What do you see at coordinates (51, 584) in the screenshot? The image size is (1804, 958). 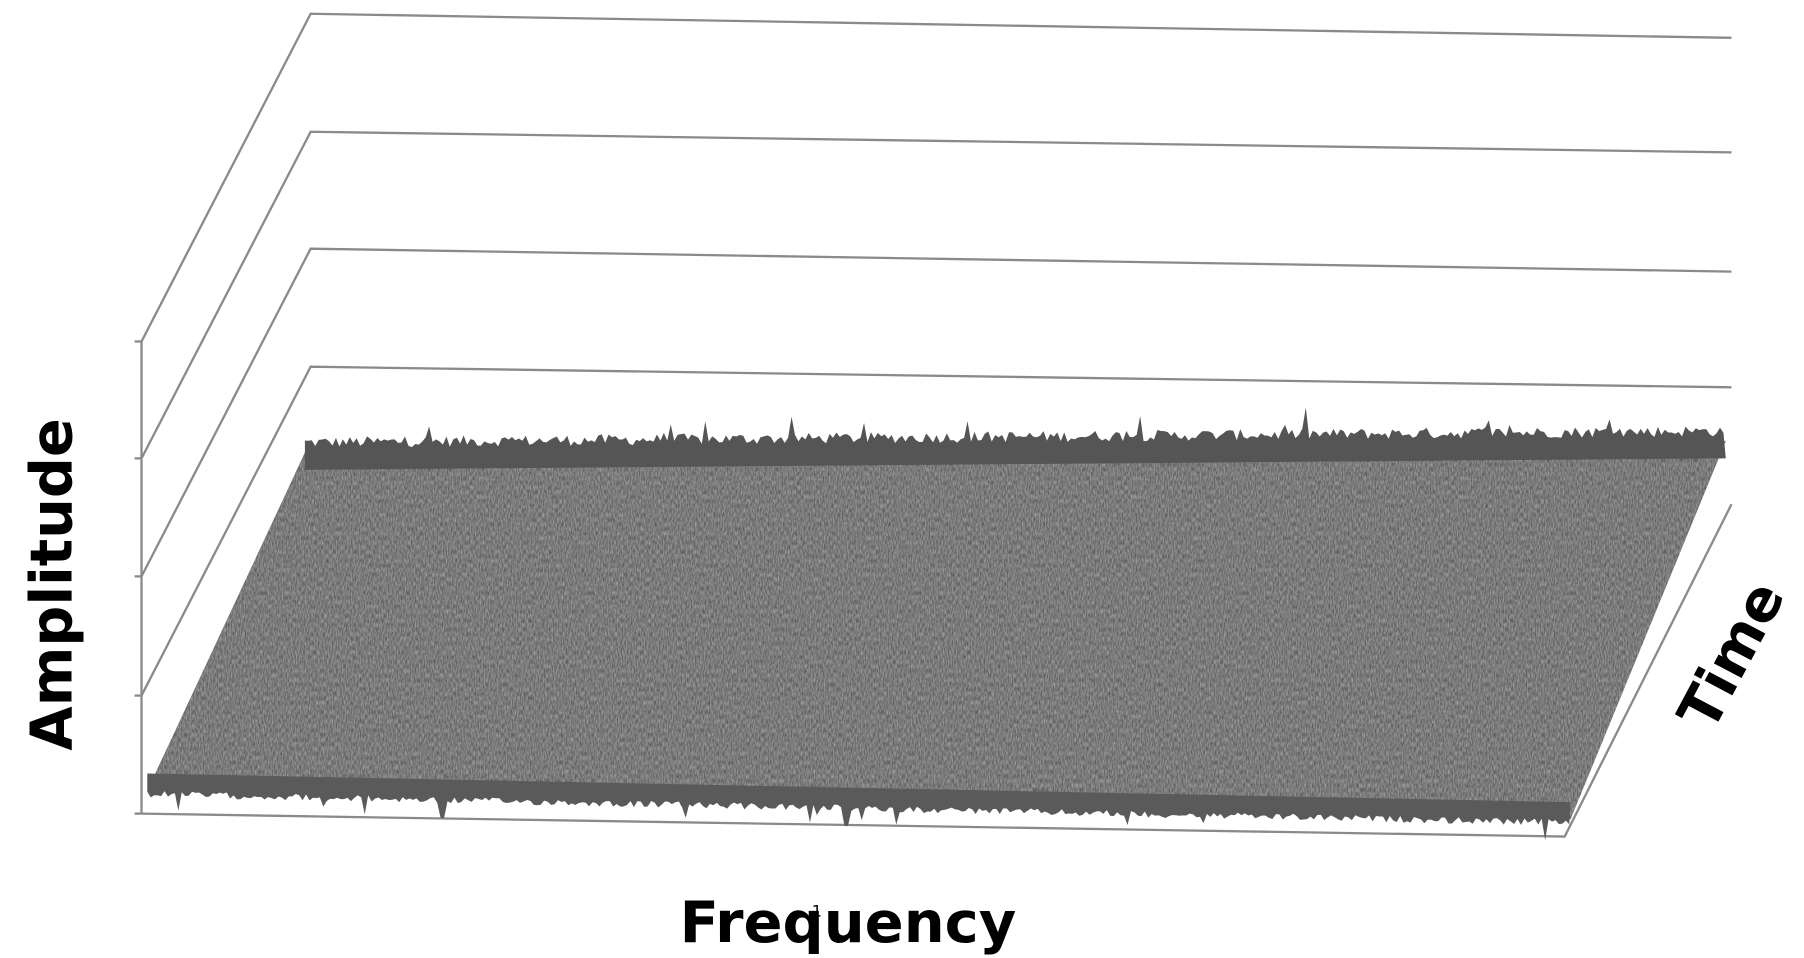 I see `y-axis-label: Amplitude` at bounding box center [51, 584].